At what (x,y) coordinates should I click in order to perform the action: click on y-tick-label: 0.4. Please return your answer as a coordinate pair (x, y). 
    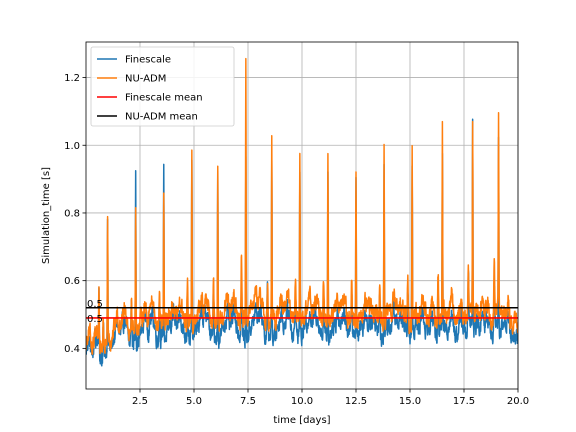
    Looking at the image, I should click on (72, 349).